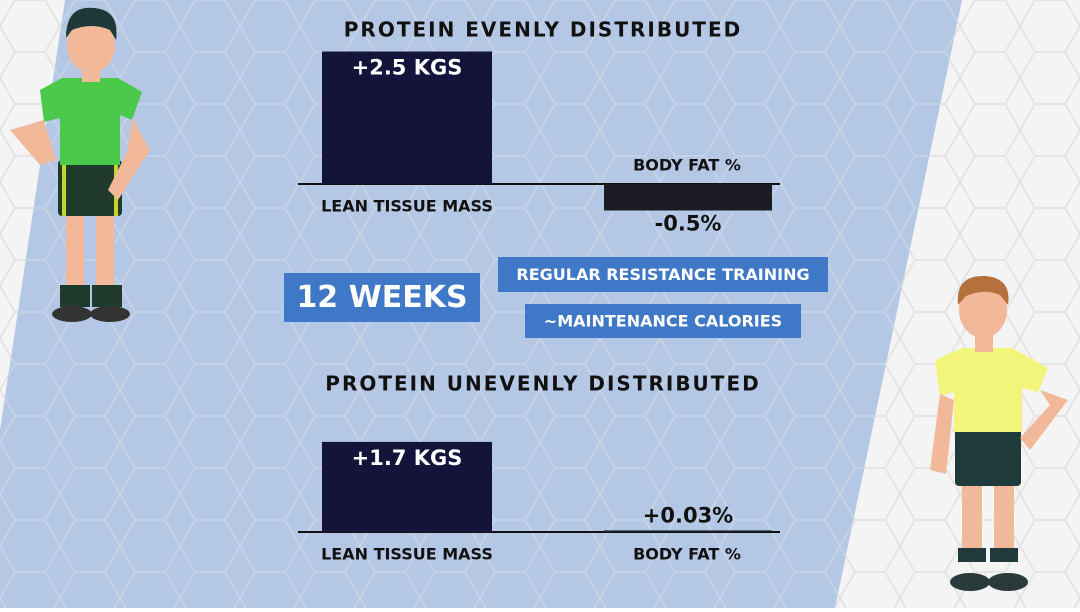 The width and height of the screenshot is (1080, 612). Describe the element at coordinates (407, 458) in the screenshot. I see `value-label: +1.7 KGS` at that location.